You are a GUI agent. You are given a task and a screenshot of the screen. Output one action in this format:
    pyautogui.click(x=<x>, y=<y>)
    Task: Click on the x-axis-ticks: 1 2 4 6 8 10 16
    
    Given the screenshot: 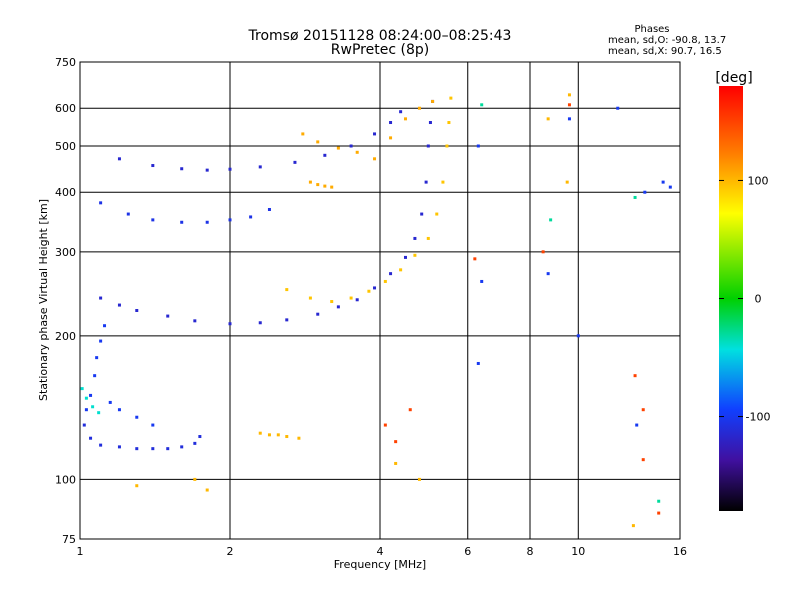 What is the action you would take?
    pyautogui.click(x=382, y=551)
    